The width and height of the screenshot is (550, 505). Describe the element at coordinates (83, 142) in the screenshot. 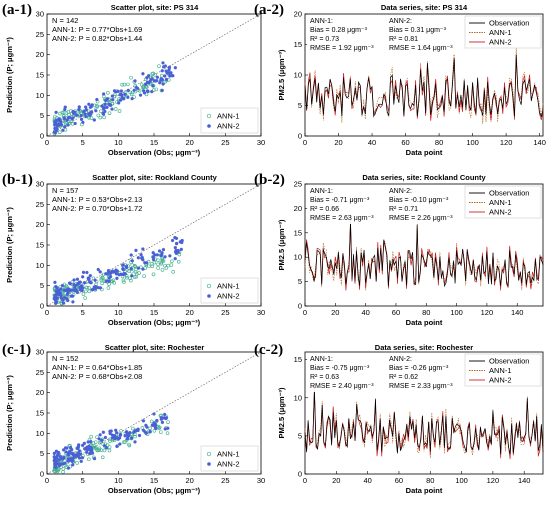

I see `x-tick-label: 5` at that location.